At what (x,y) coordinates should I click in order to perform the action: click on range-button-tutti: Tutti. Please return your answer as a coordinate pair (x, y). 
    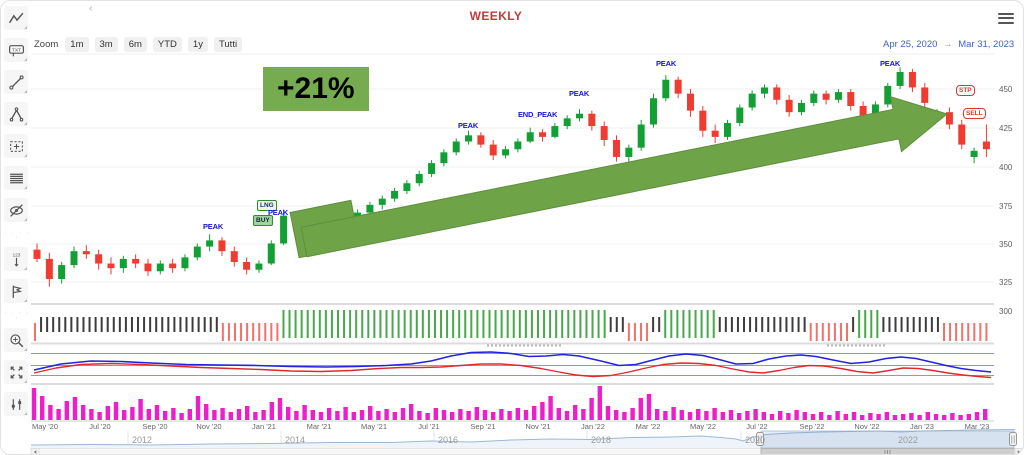
    Looking at the image, I should click on (228, 44).